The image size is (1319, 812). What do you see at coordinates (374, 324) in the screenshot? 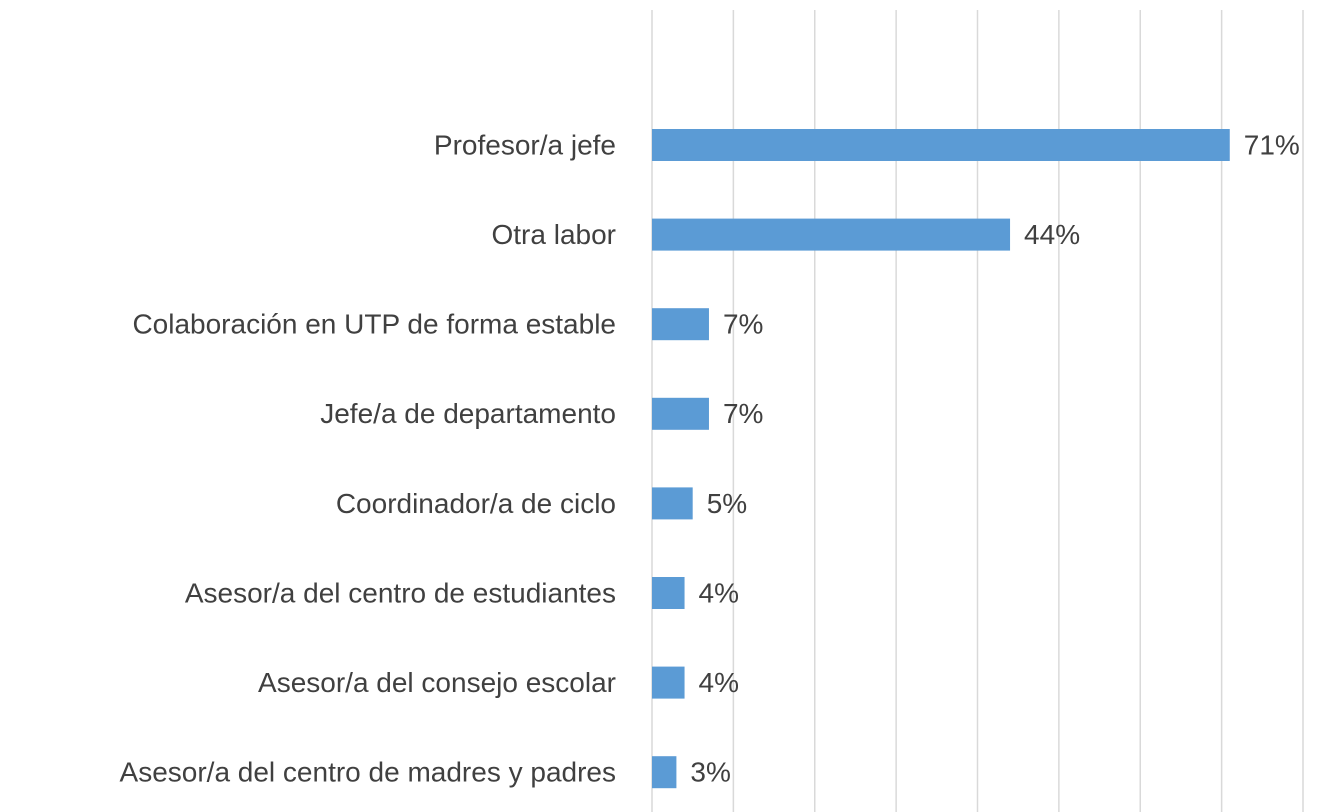
I see `category-label: Colaboración en UTP de forma estable` at bounding box center [374, 324].